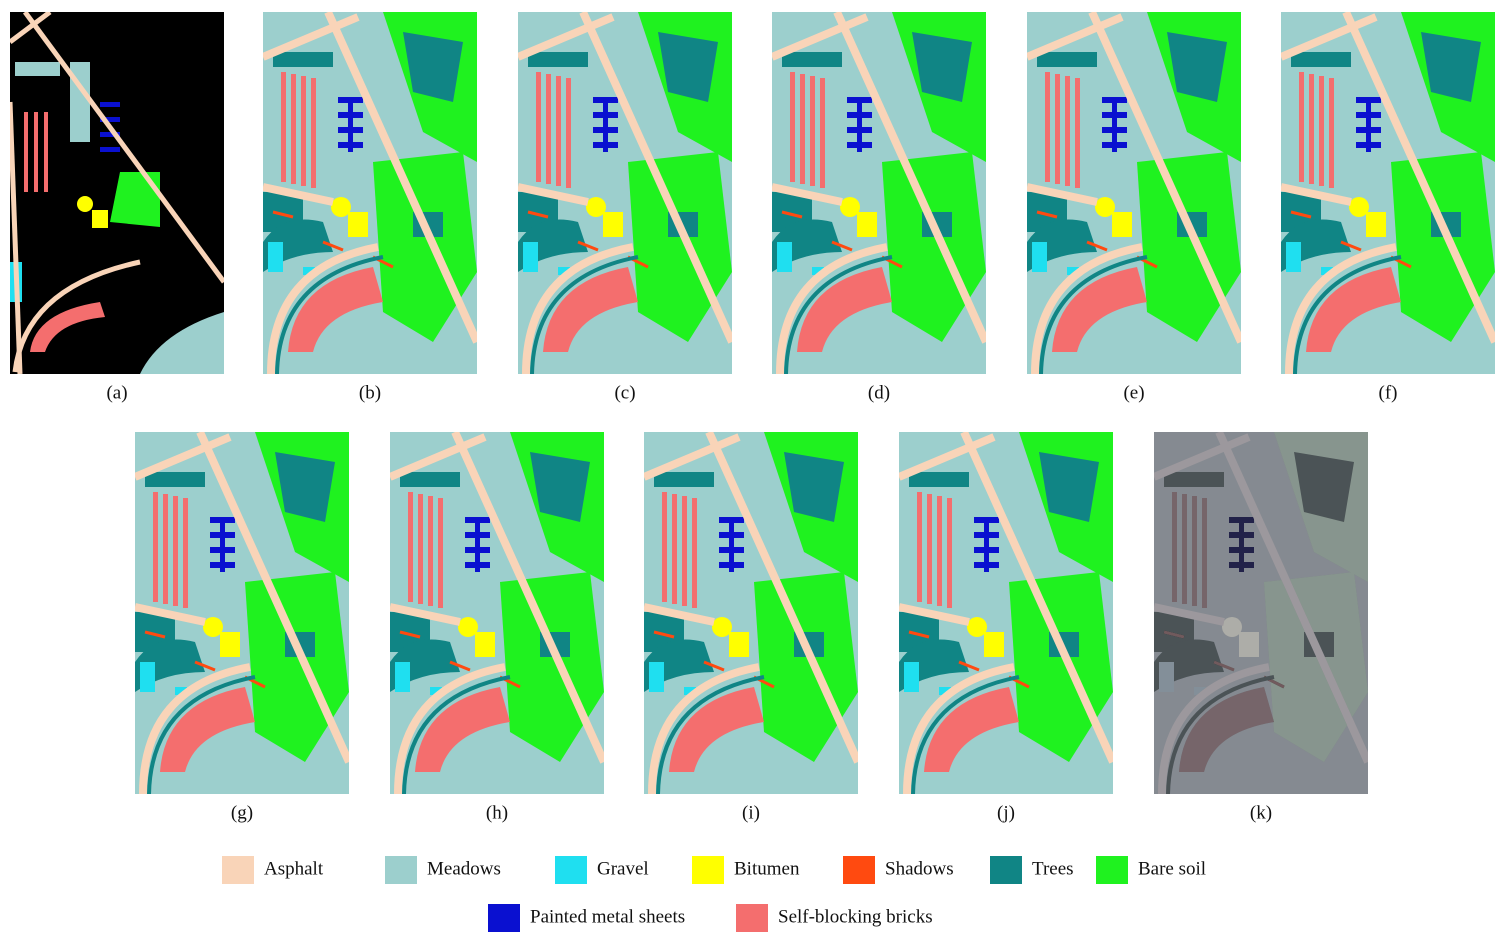 The height and width of the screenshot is (945, 1505). What do you see at coordinates (751, 812) in the screenshot?
I see `panel-caption: (i)` at bounding box center [751, 812].